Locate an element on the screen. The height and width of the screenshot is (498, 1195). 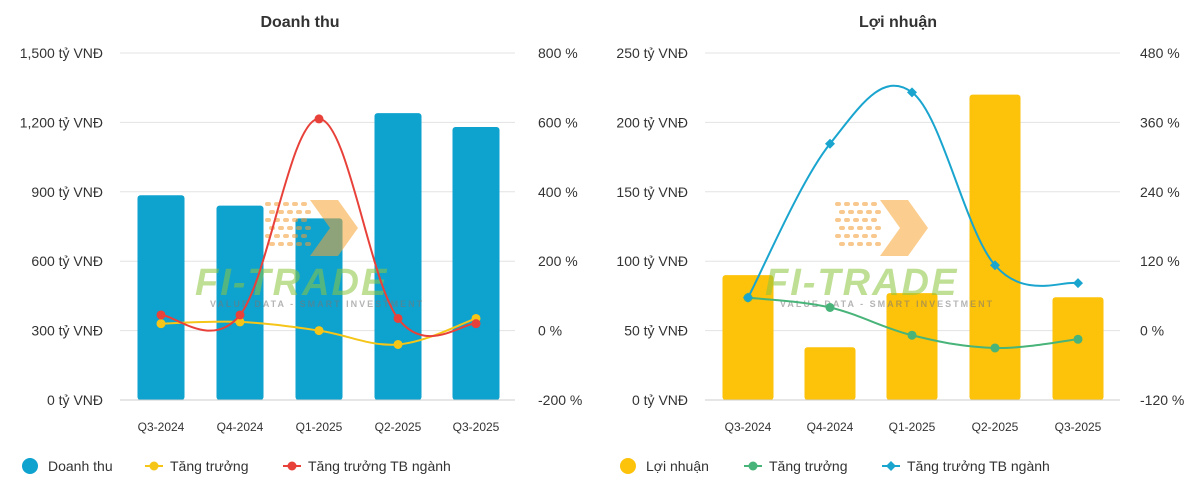
chart-title: Lợi nhuận is located at coordinates (898, 22).